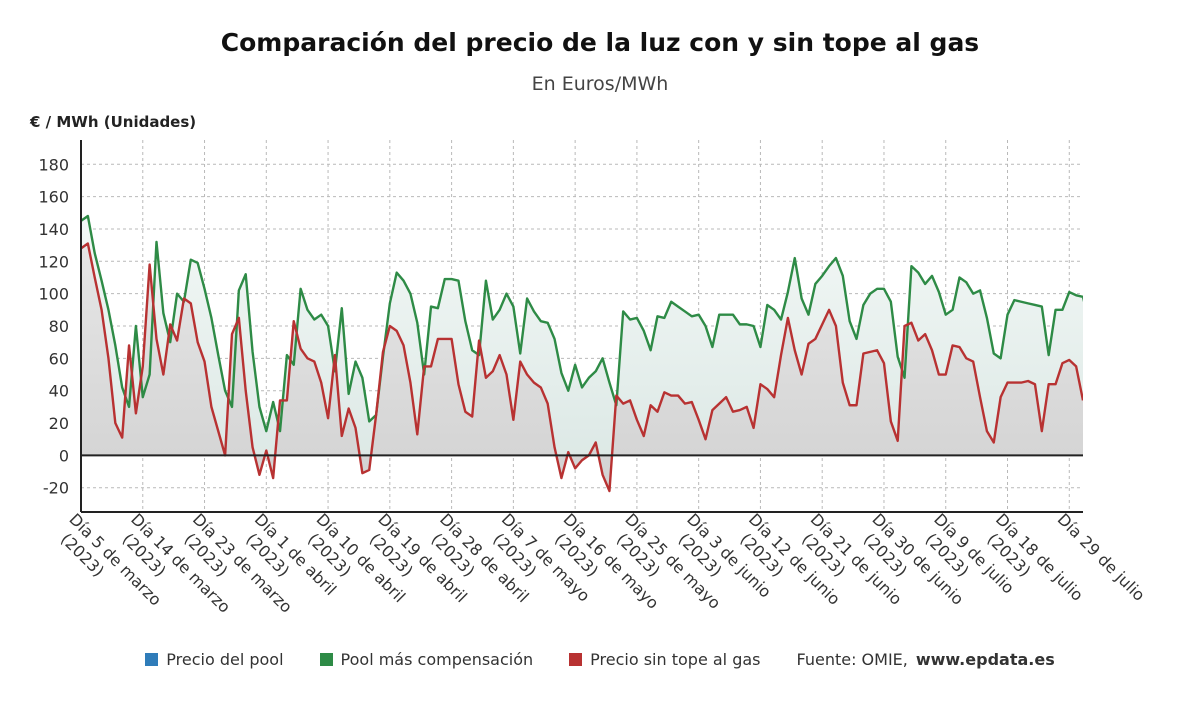  I want to click on source-note: Fuente: OMIE, www.epdata.es, so click(926, 659).